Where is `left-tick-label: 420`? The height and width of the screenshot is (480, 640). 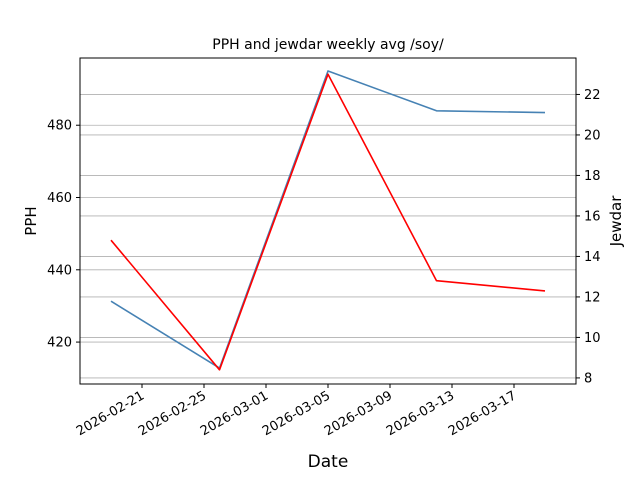
left-tick-label: 420 is located at coordinates (59, 343).